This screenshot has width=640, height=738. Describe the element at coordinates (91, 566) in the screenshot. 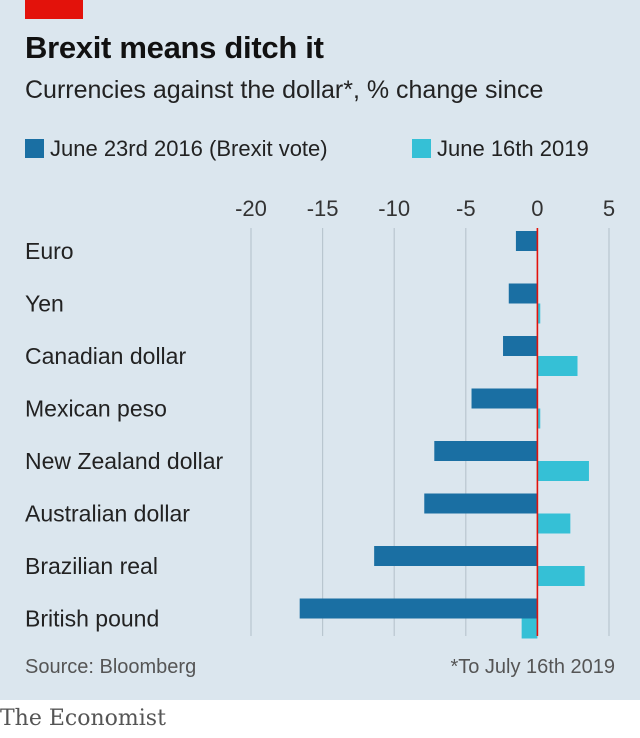

I see `category-label: Brazilian real` at that location.